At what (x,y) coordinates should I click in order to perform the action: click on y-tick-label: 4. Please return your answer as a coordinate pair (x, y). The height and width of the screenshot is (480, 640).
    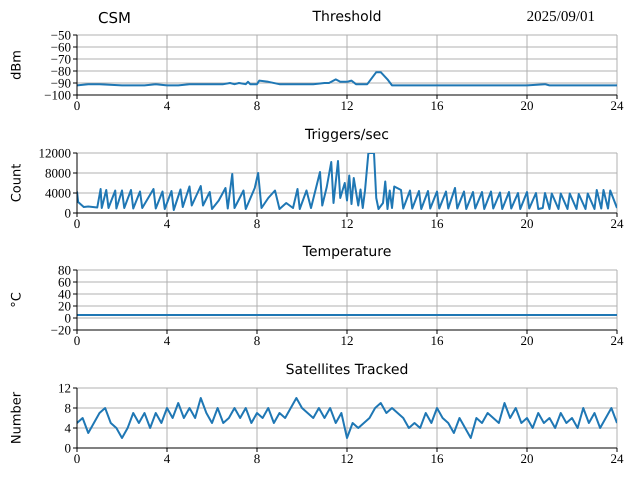
    Looking at the image, I should click on (68, 428).